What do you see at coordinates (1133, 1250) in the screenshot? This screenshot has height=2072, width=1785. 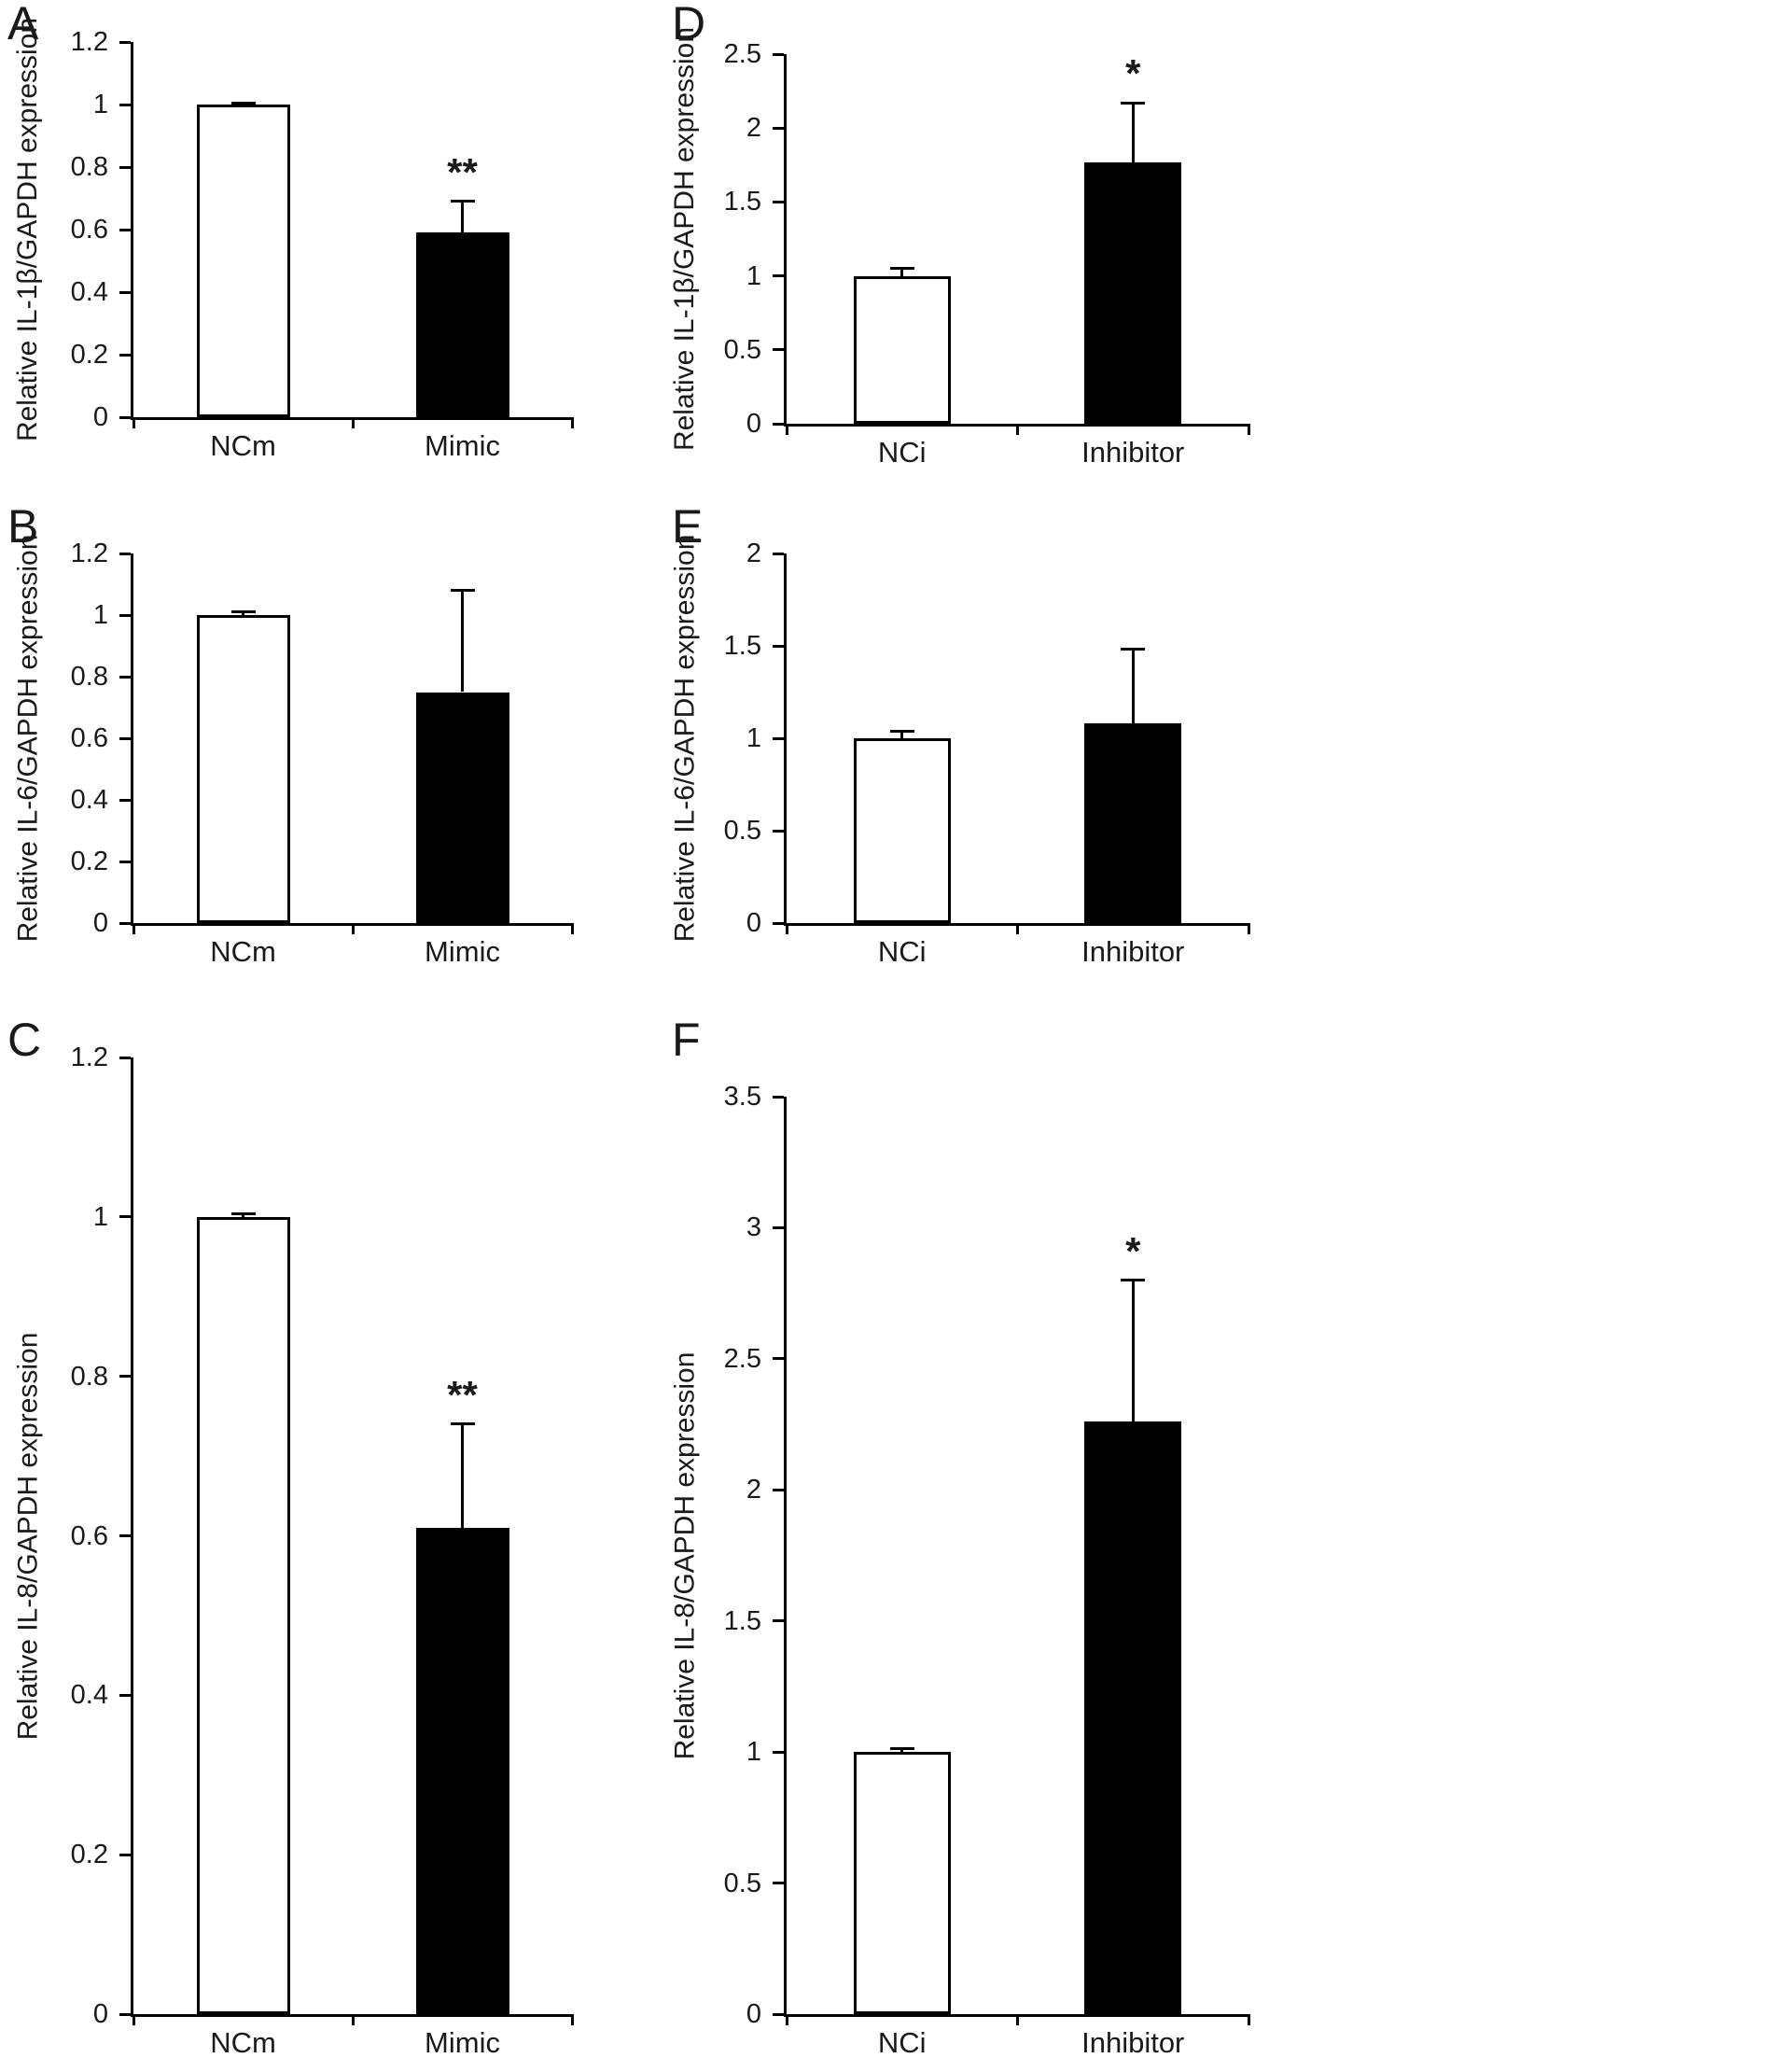 I see `significance-marker: *` at bounding box center [1133, 1250].